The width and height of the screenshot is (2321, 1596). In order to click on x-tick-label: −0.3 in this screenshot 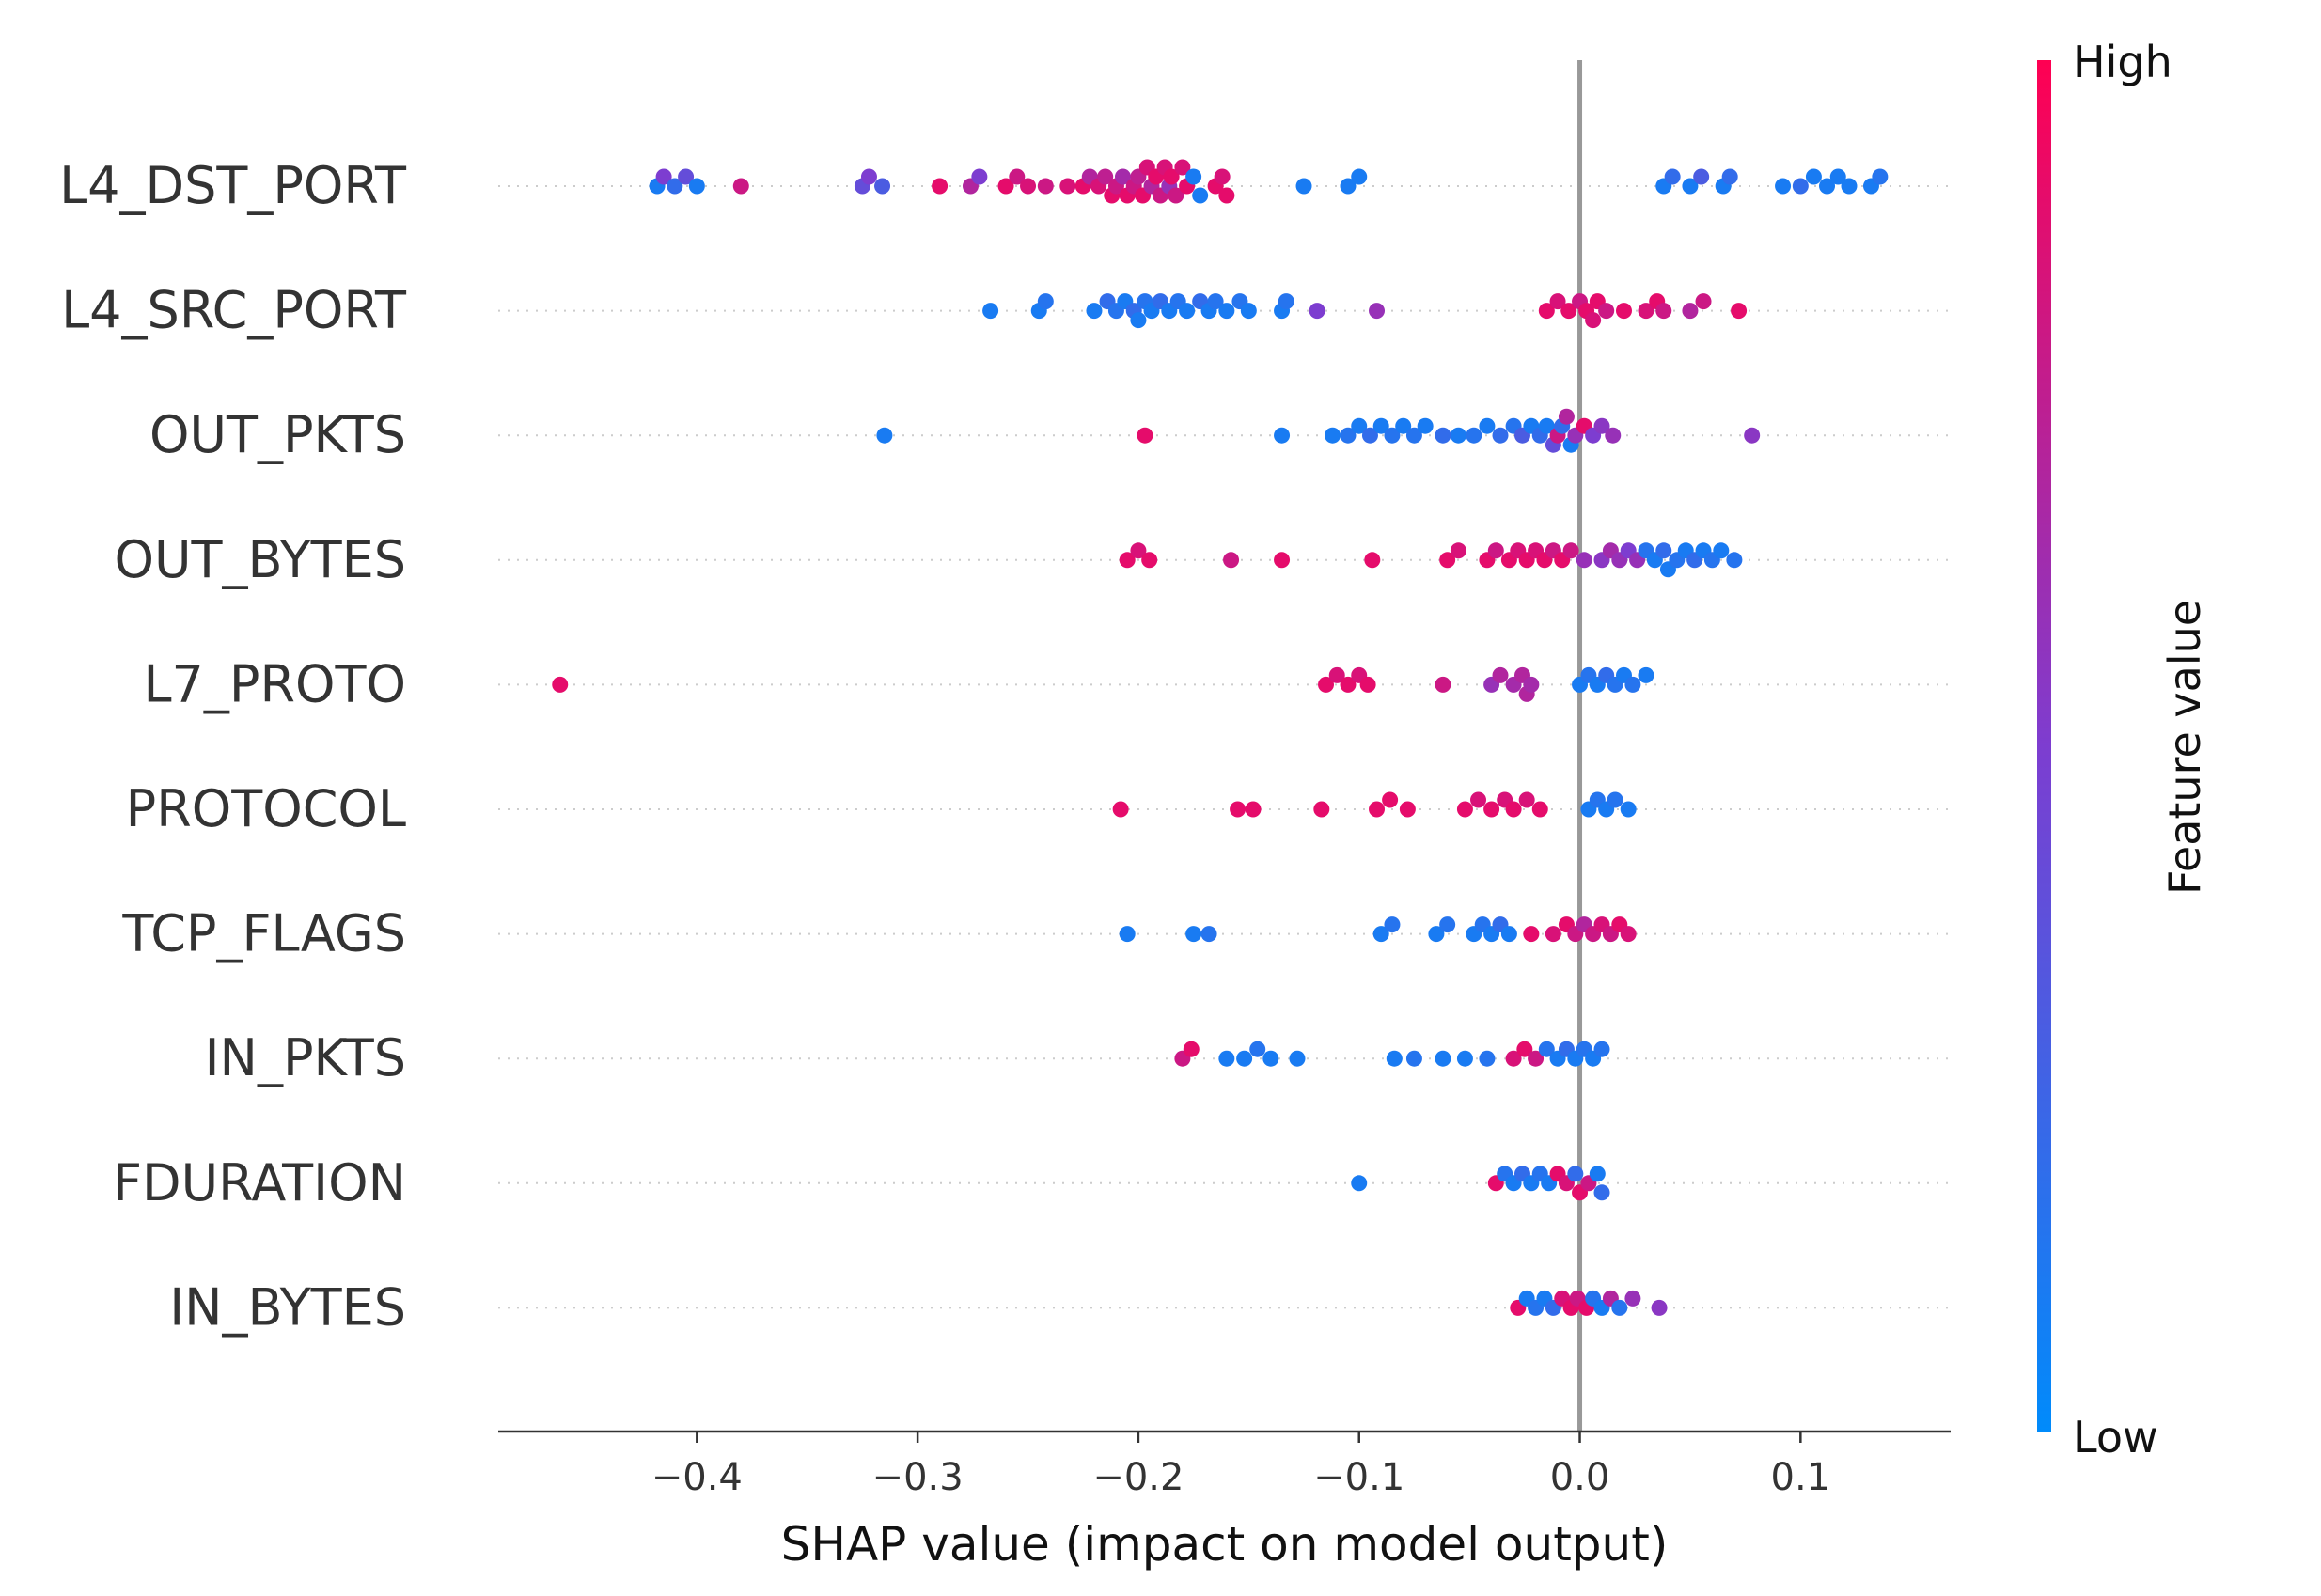, I will do `click(918, 1477)`.